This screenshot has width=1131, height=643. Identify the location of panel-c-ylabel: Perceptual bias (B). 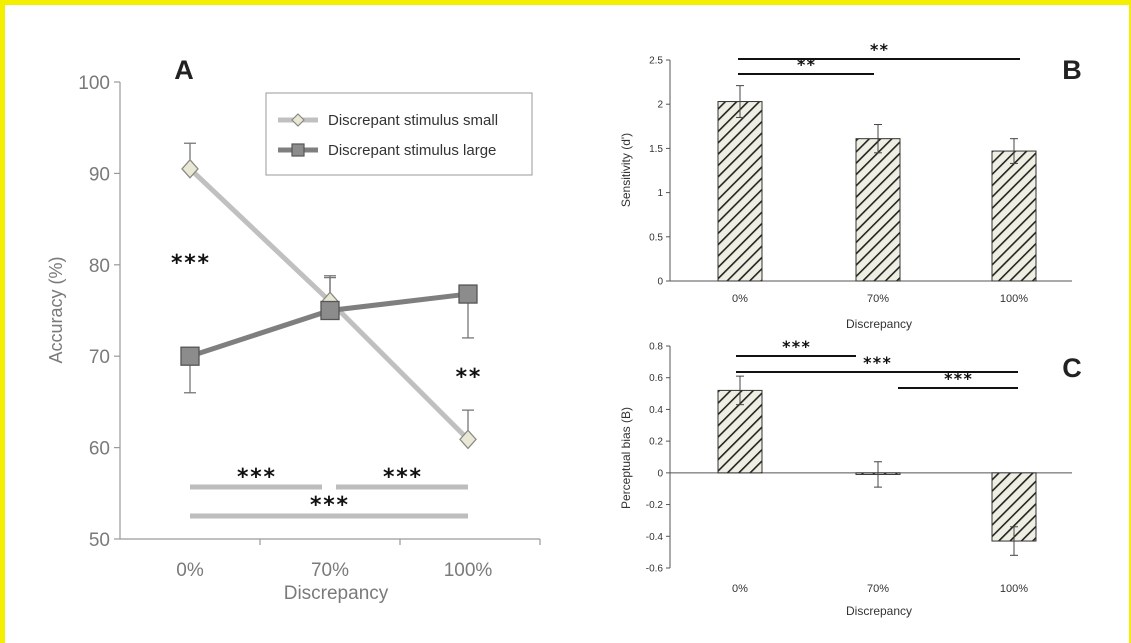
(626, 458).